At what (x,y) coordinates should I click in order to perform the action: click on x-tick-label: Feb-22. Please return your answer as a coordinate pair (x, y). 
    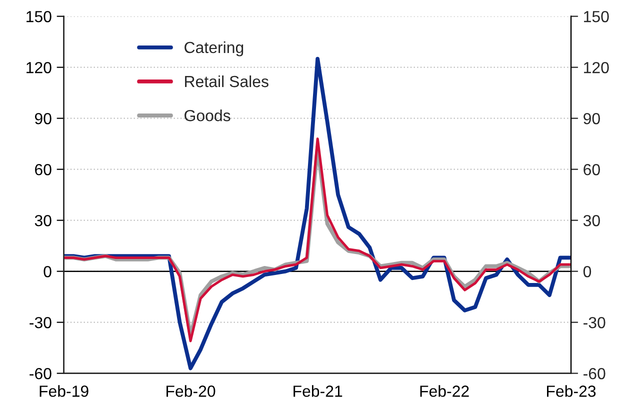
    Looking at the image, I should click on (444, 391).